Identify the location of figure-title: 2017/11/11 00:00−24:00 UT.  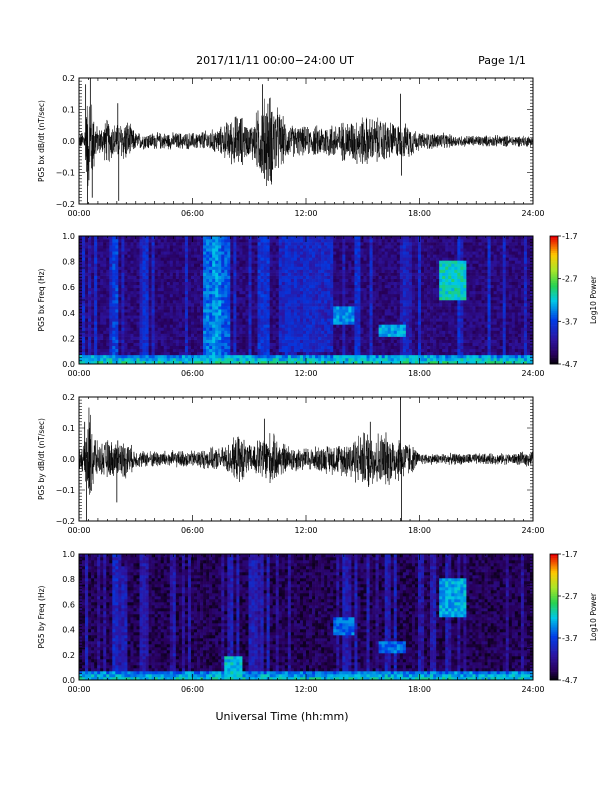
(275, 60).